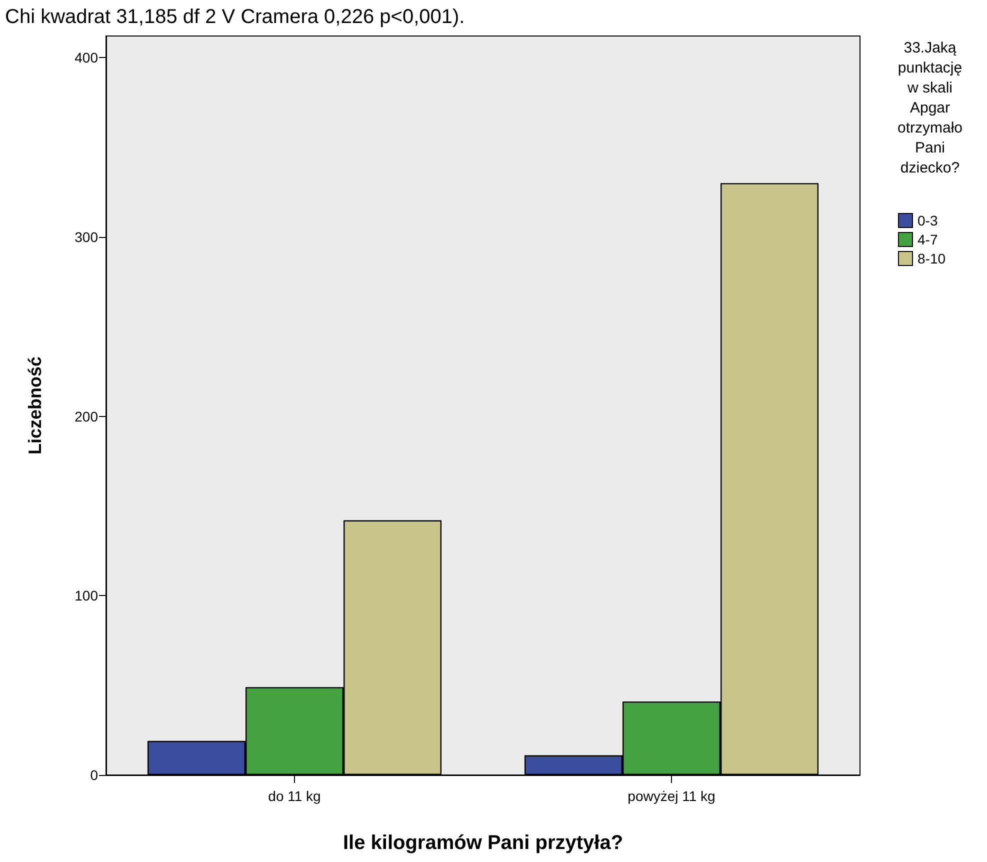  What do you see at coordinates (932, 258) in the screenshot?
I see `legend-label: 8-10` at bounding box center [932, 258].